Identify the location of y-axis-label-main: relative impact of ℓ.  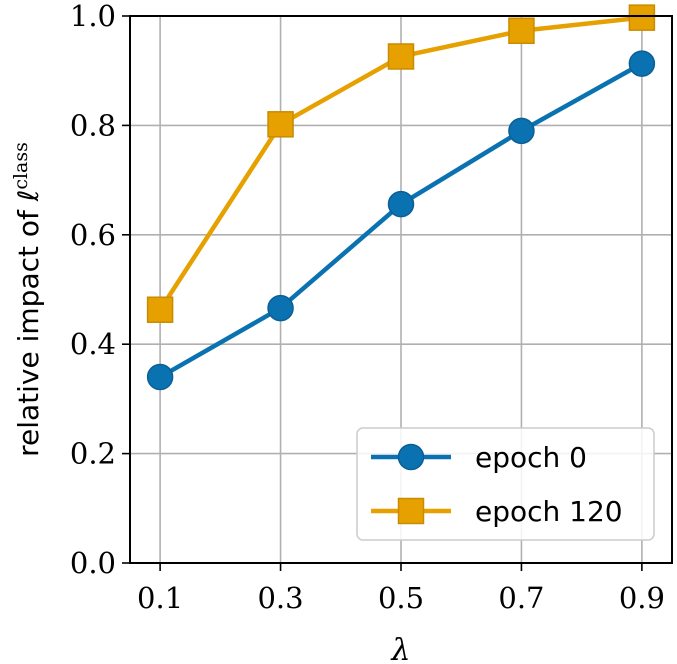
(28, 323).